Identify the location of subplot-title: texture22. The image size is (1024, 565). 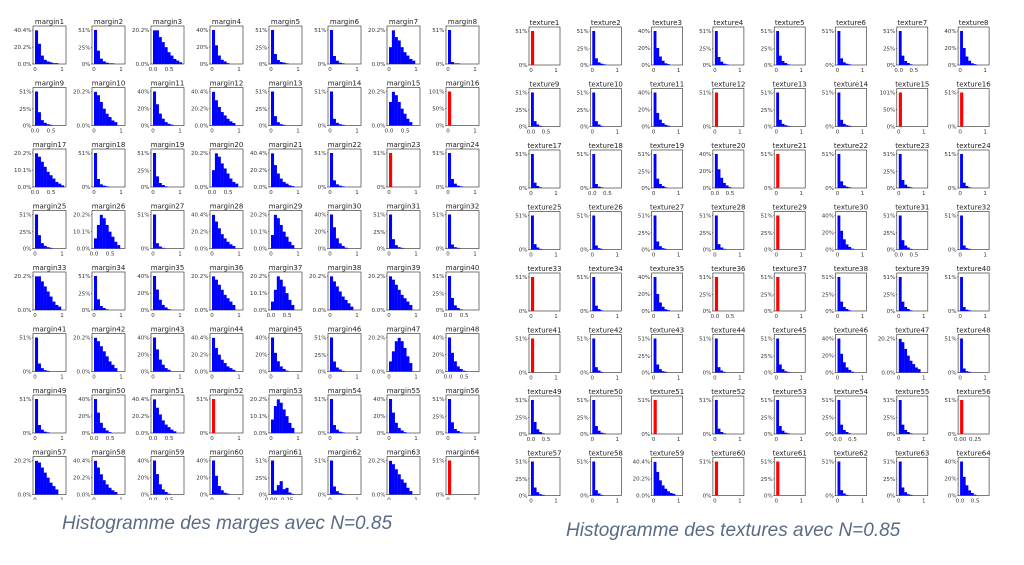
(851, 146).